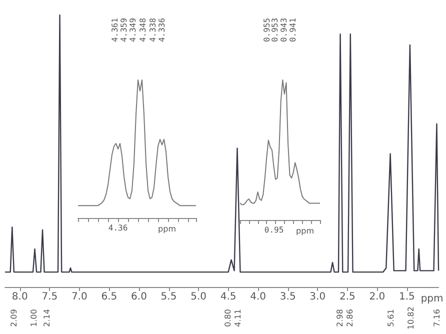 Image resolution: width=446 pixels, height=334 pixels. I want to click on annotation: 4.359, so click(124, 30).